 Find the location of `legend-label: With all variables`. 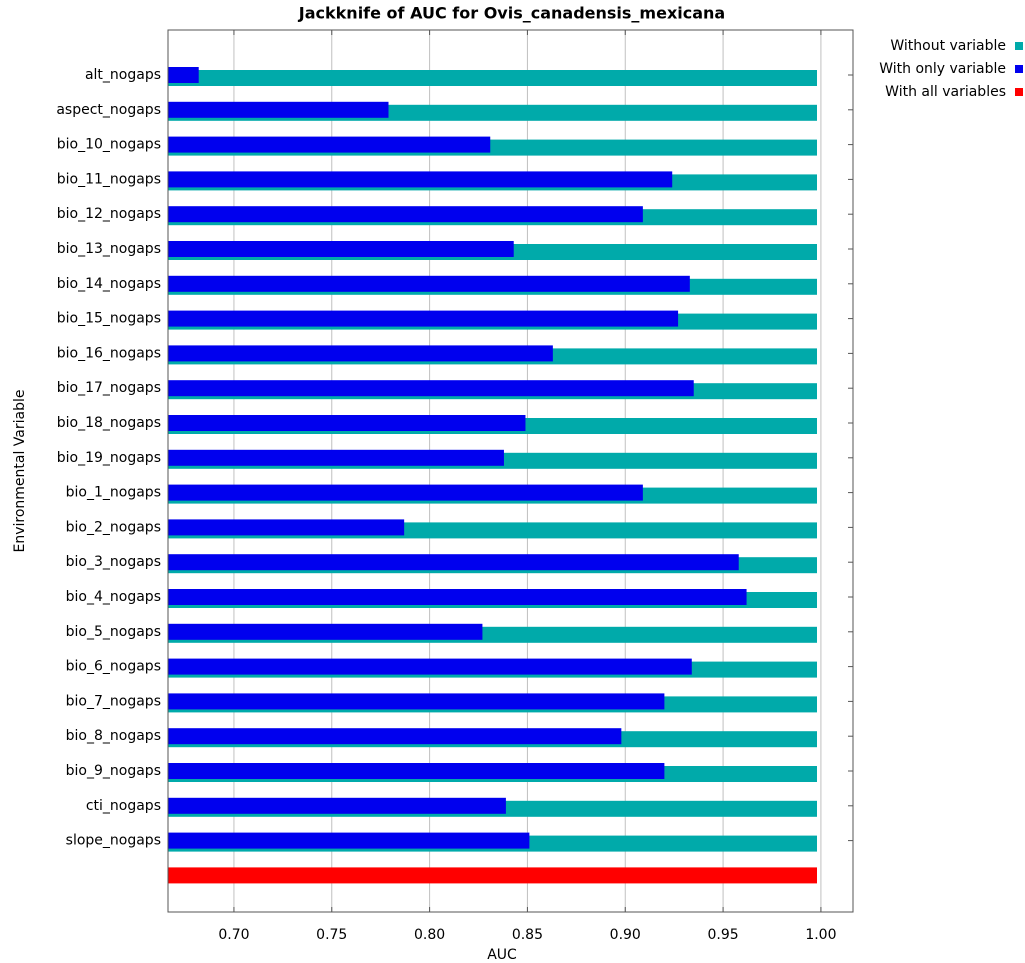

legend-label: With all variables is located at coordinates (945, 92).